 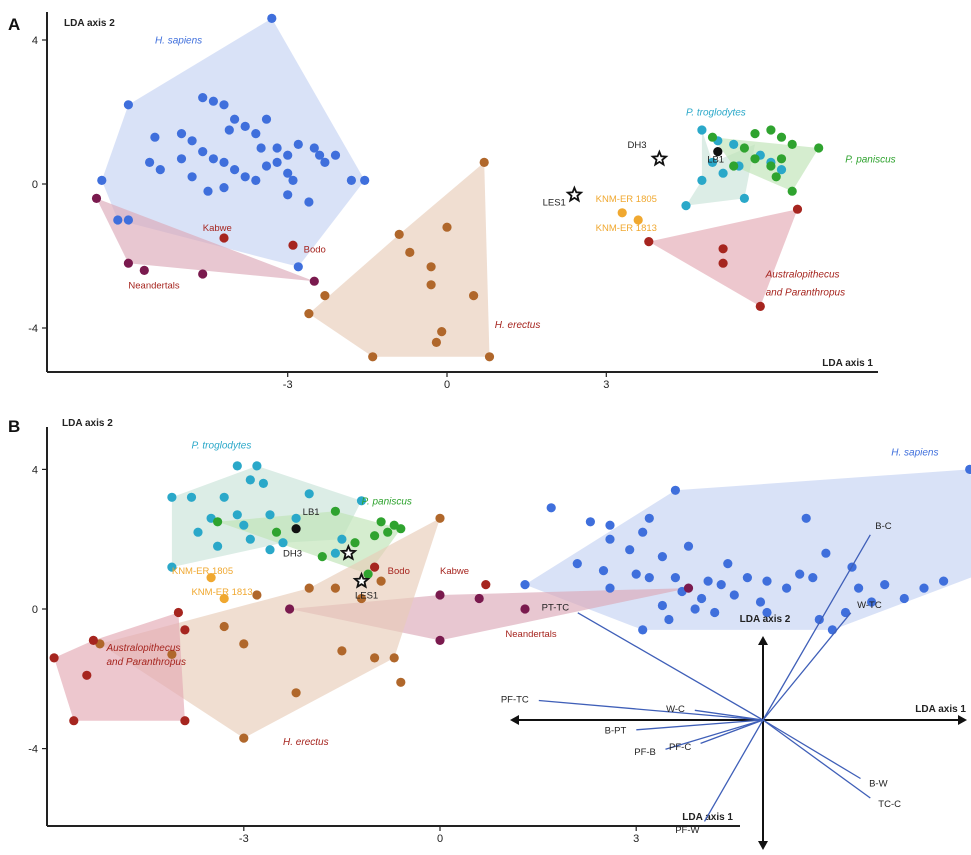 What do you see at coordinates (700, 725) in the screenshot?
I see `loading-b-pt` at bounding box center [700, 725].